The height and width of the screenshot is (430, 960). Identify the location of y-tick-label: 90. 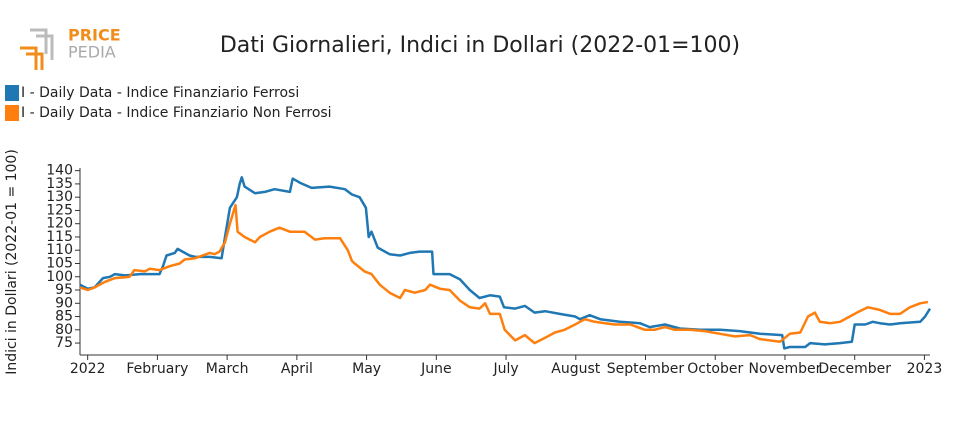
(64, 303).